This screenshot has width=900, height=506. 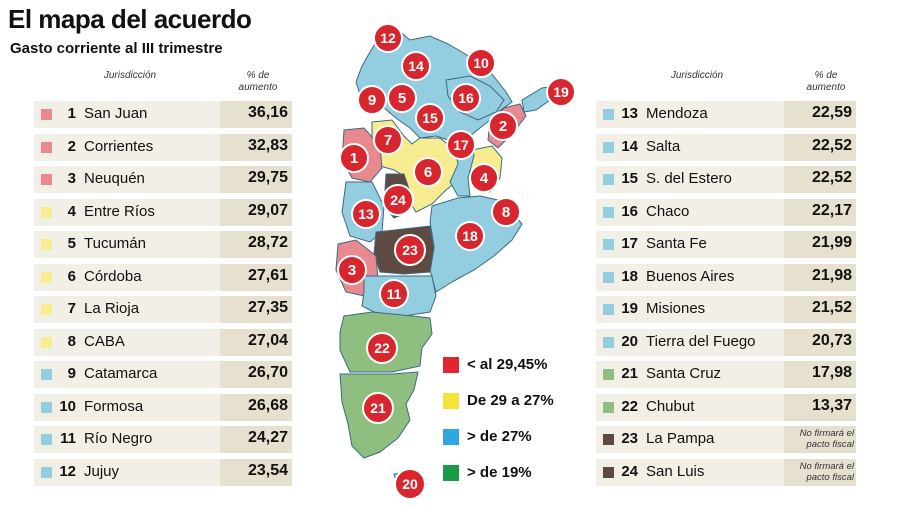 I want to click on row-number: 13, so click(x=629, y=113).